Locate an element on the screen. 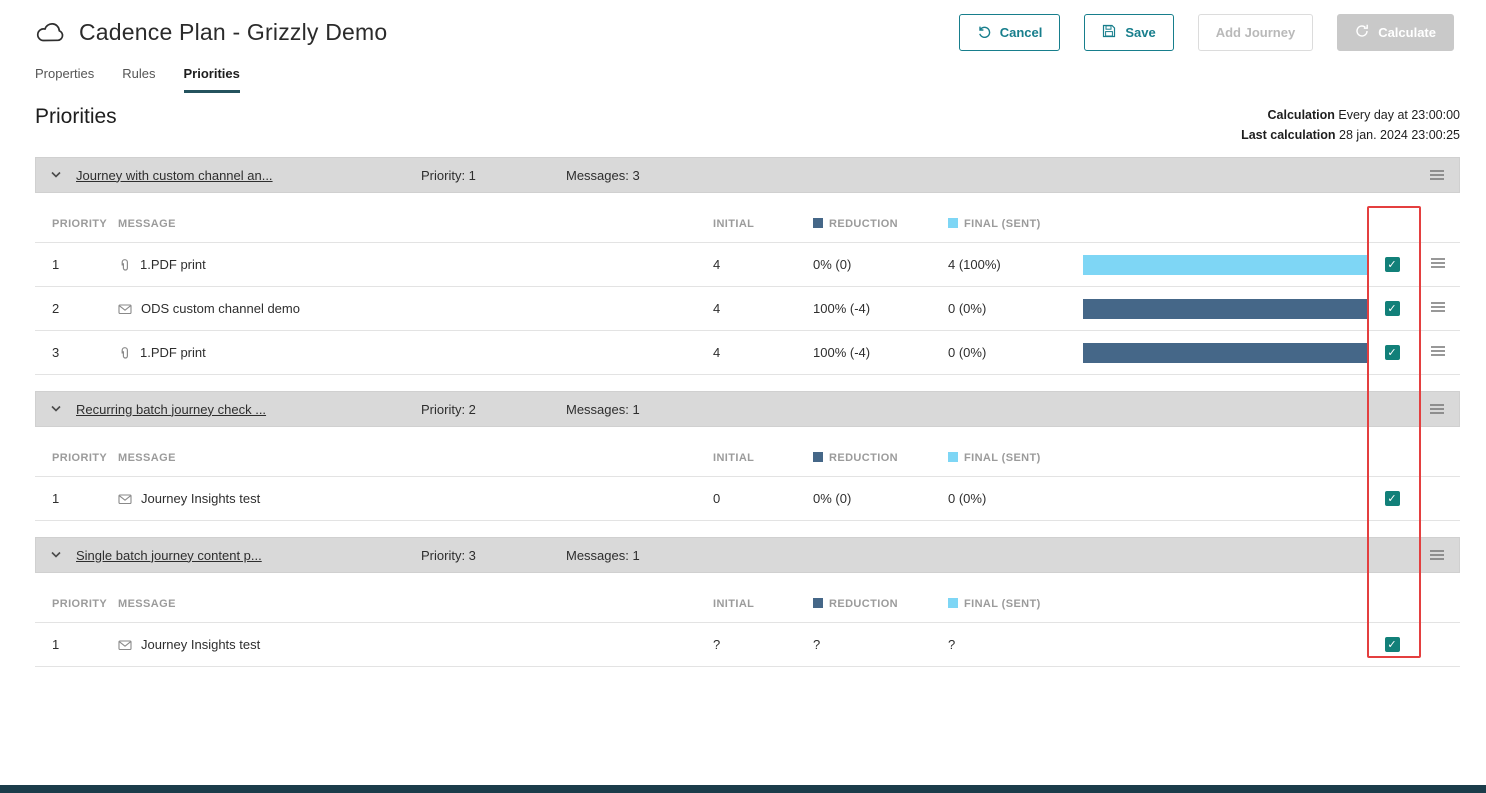  tab-rules: Rules is located at coordinates (139, 73).